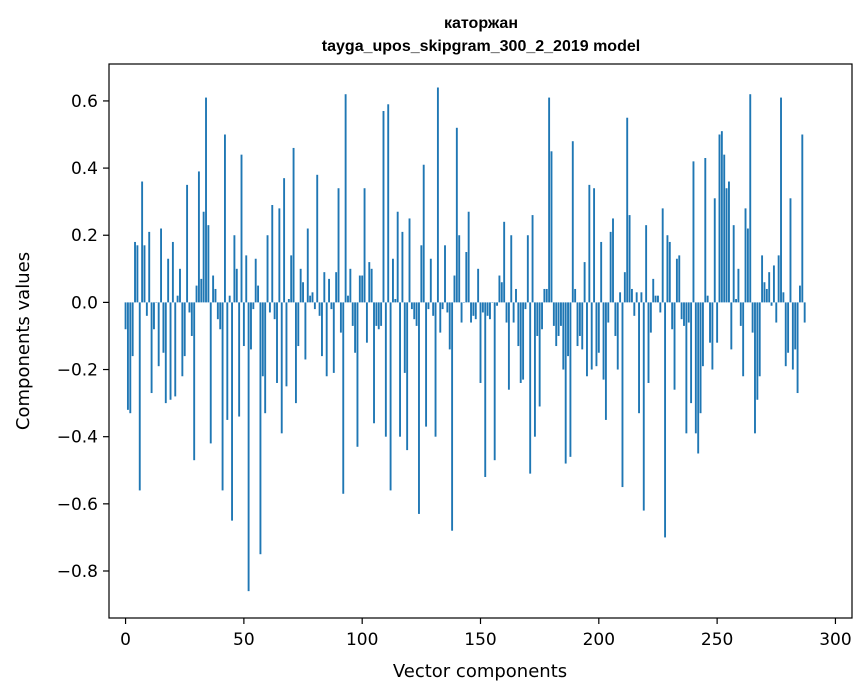 Image resolution: width=867 pixels, height=696 pixels. What do you see at coordinates (717, 640) in the screenshot?
I see `x-tick-label: 250` at bounding box center [717, 640].